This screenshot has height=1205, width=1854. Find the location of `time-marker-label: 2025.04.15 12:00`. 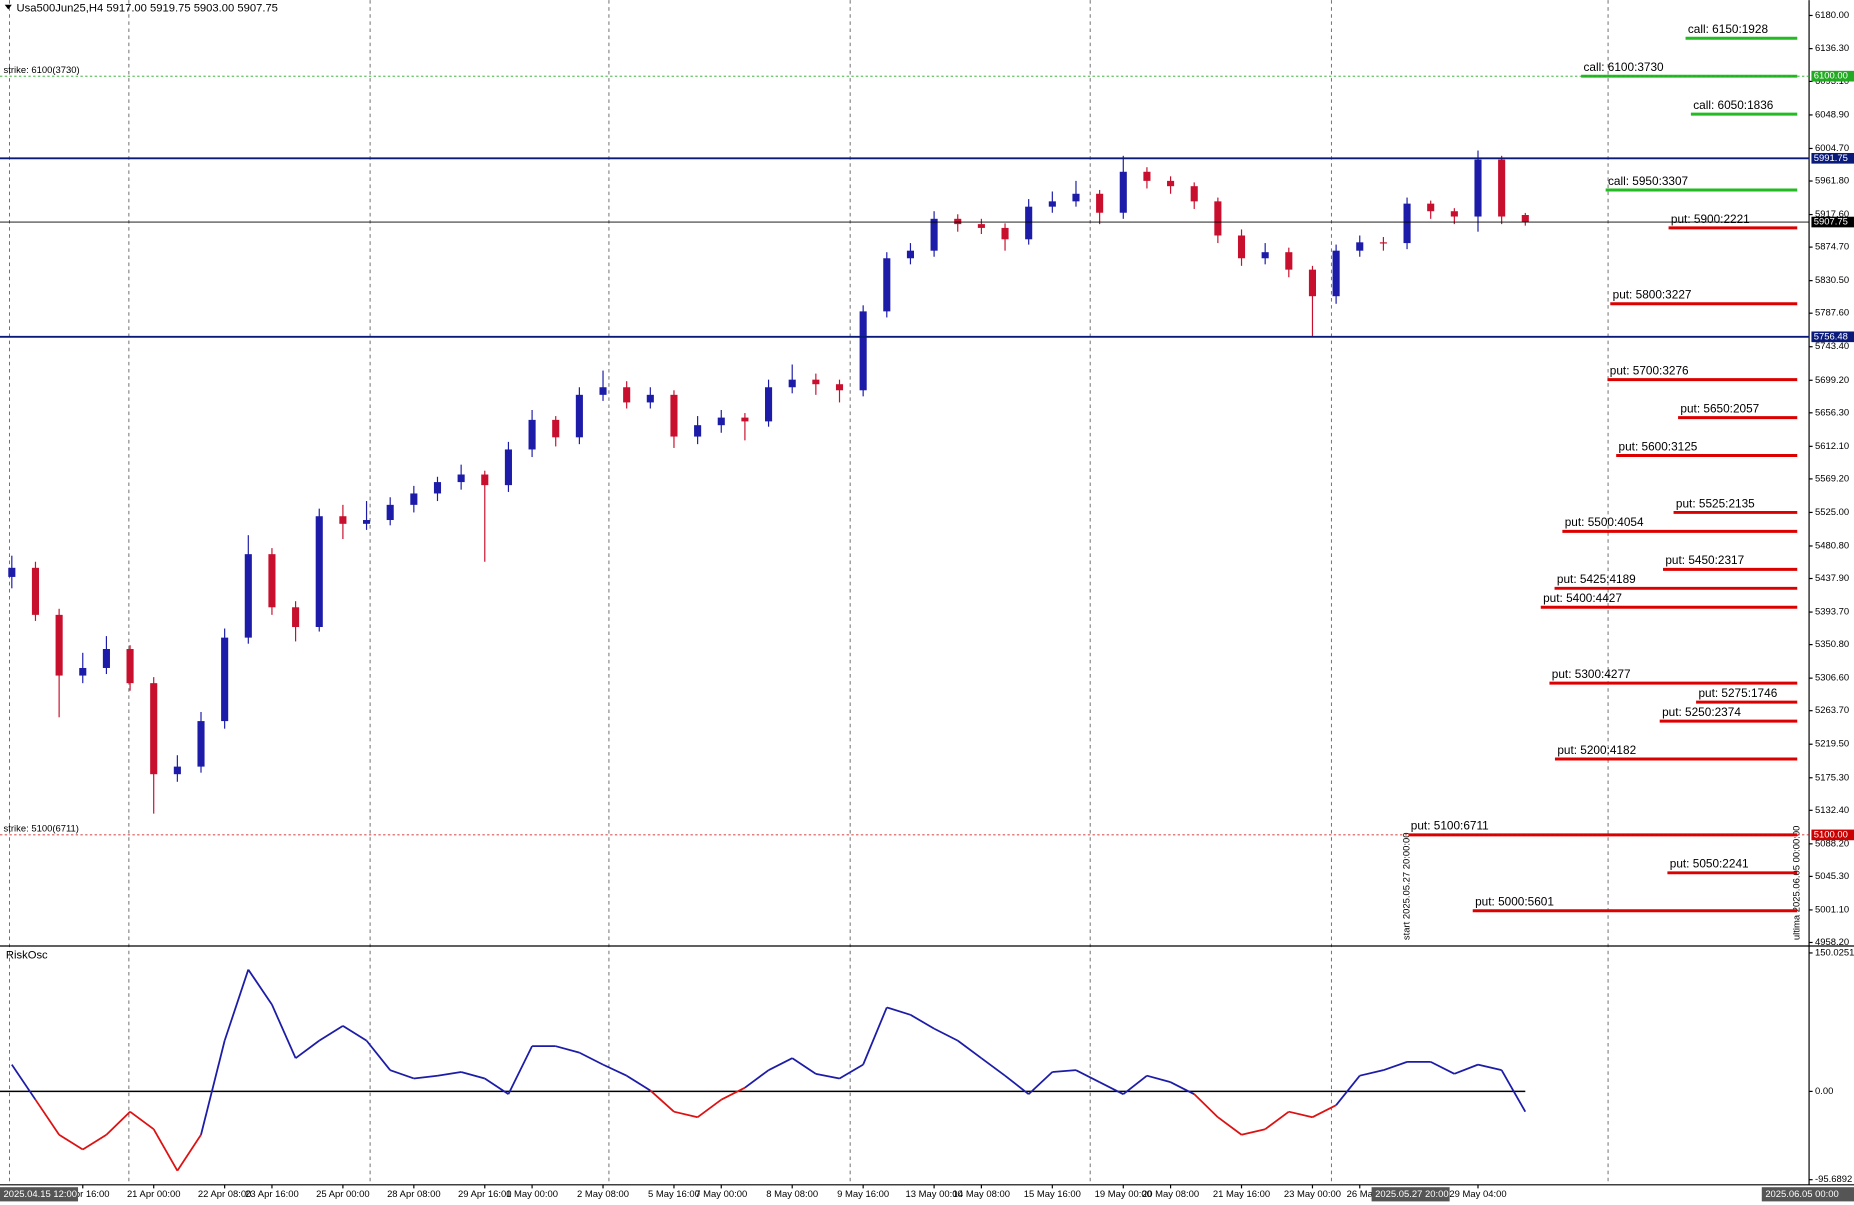

time-marker-label: 2025.04.15 12:00 is located at coordinates (40, 1194).